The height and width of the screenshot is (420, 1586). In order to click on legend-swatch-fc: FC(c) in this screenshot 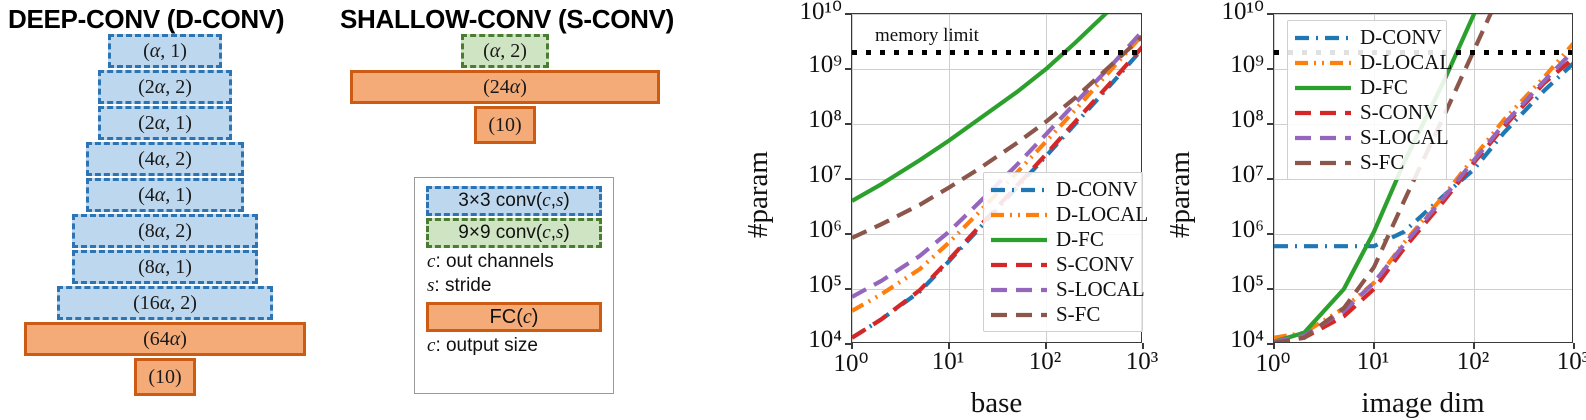, I will do `click(514, 317)`.